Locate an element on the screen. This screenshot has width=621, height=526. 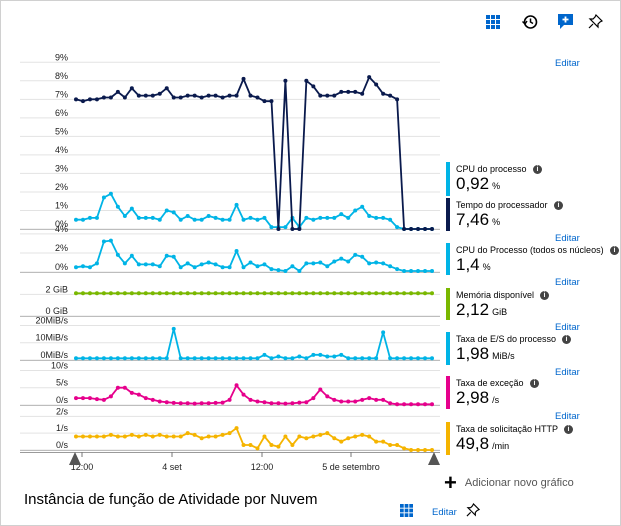
y-tick-label: 7% is located at coordinates (61, 94).